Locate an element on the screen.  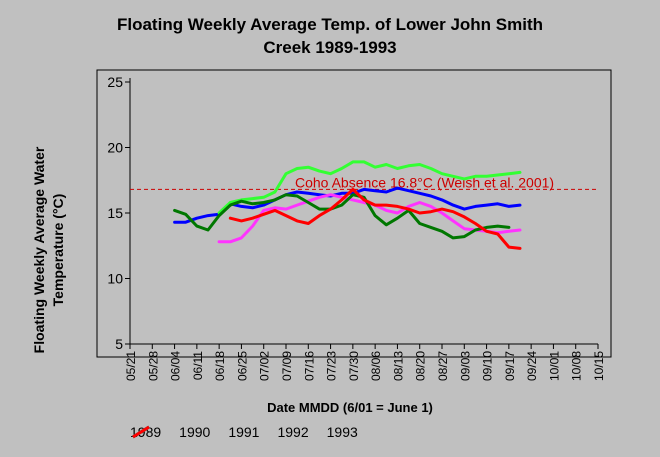
legend-label: 1993 is located at coordinates (342, 432).